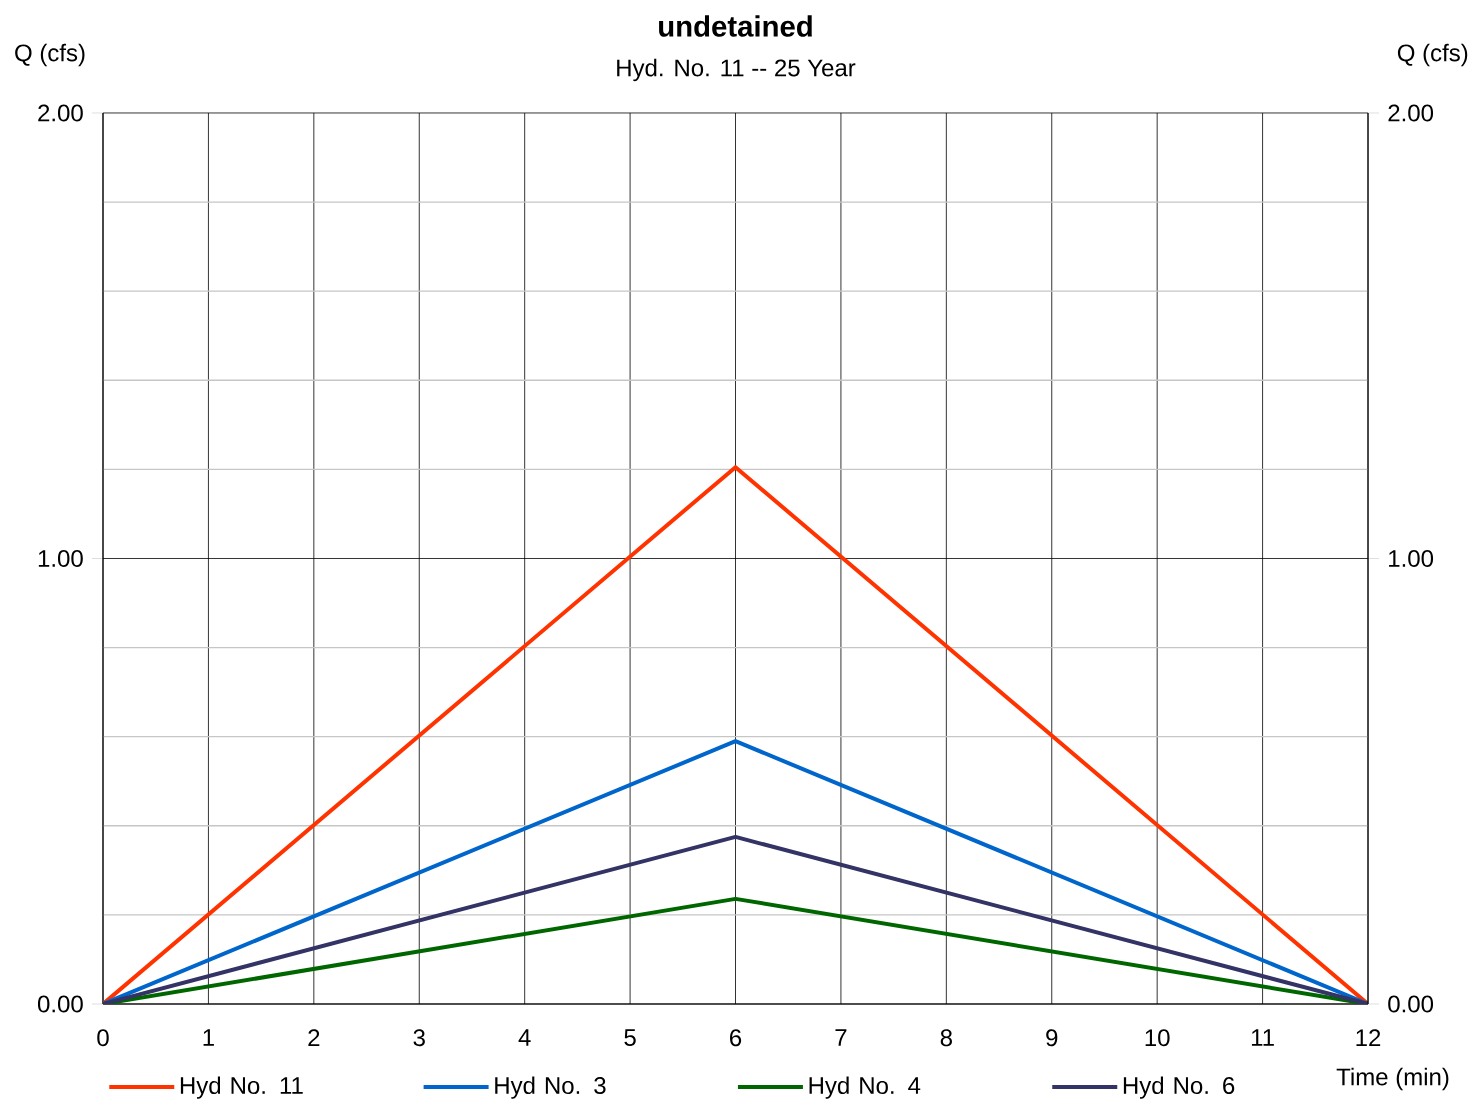 The width and height of the screenshot is (1479, 1116). Describe the element at coordinates (1411, 1004) in the screenshot. I see `y2-tick-label: 0.00` at that location.